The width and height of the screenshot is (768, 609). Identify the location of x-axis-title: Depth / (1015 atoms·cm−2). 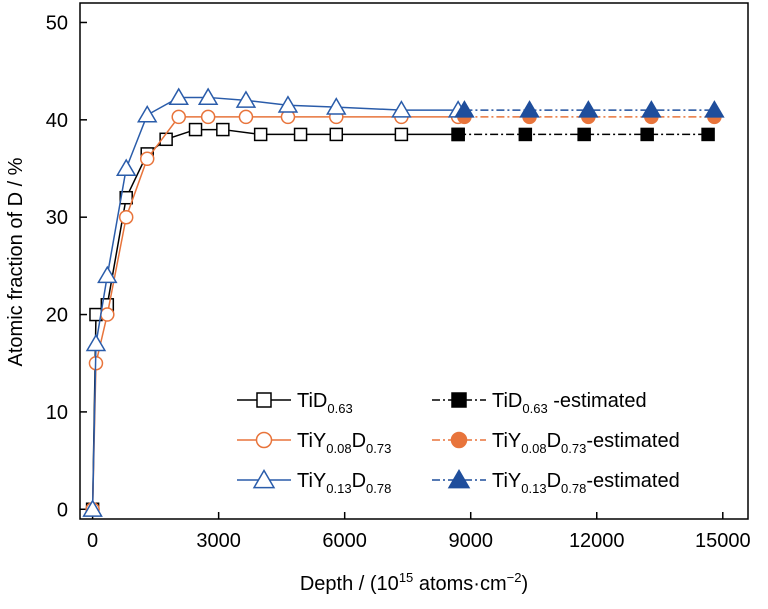
(414, 582).